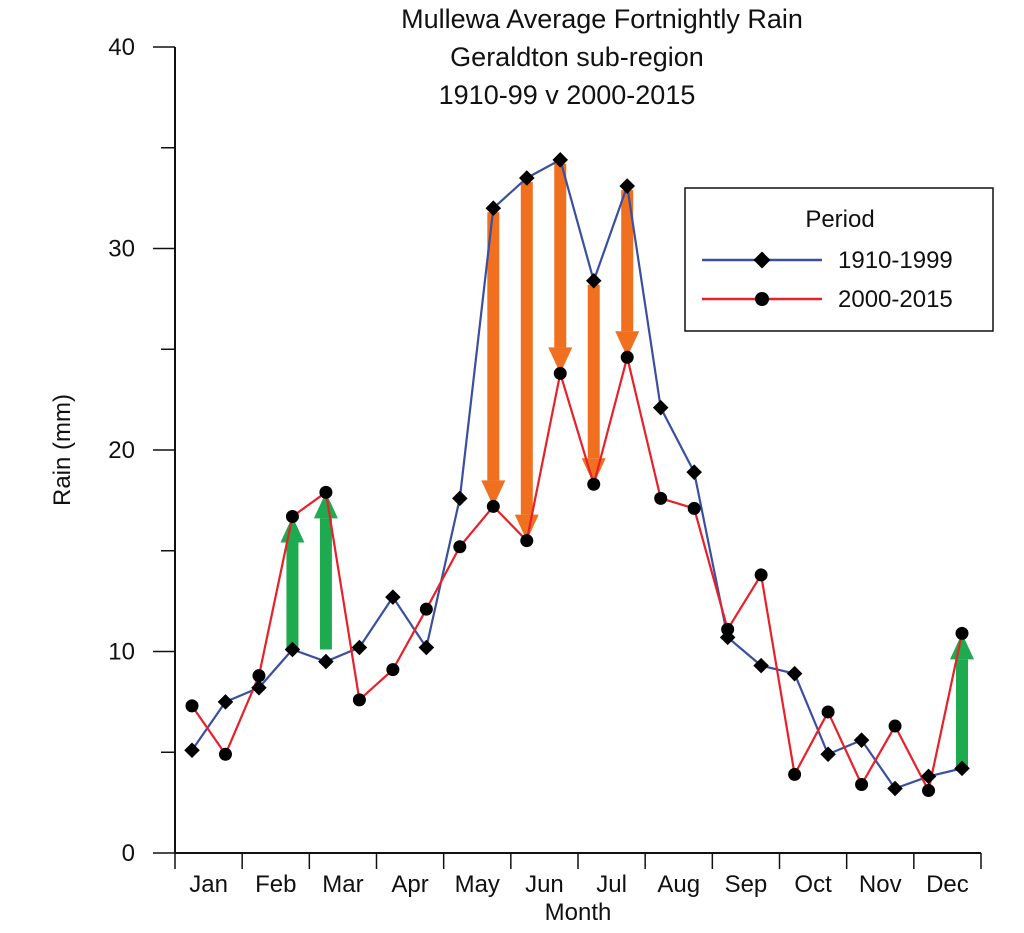 The height and width of the screenshot is (933, 1024). What do you see at coordinates (409, 884) in the screenshot?
I see `x-tick-label-apr: Apr` at bounding box center [409, 884].